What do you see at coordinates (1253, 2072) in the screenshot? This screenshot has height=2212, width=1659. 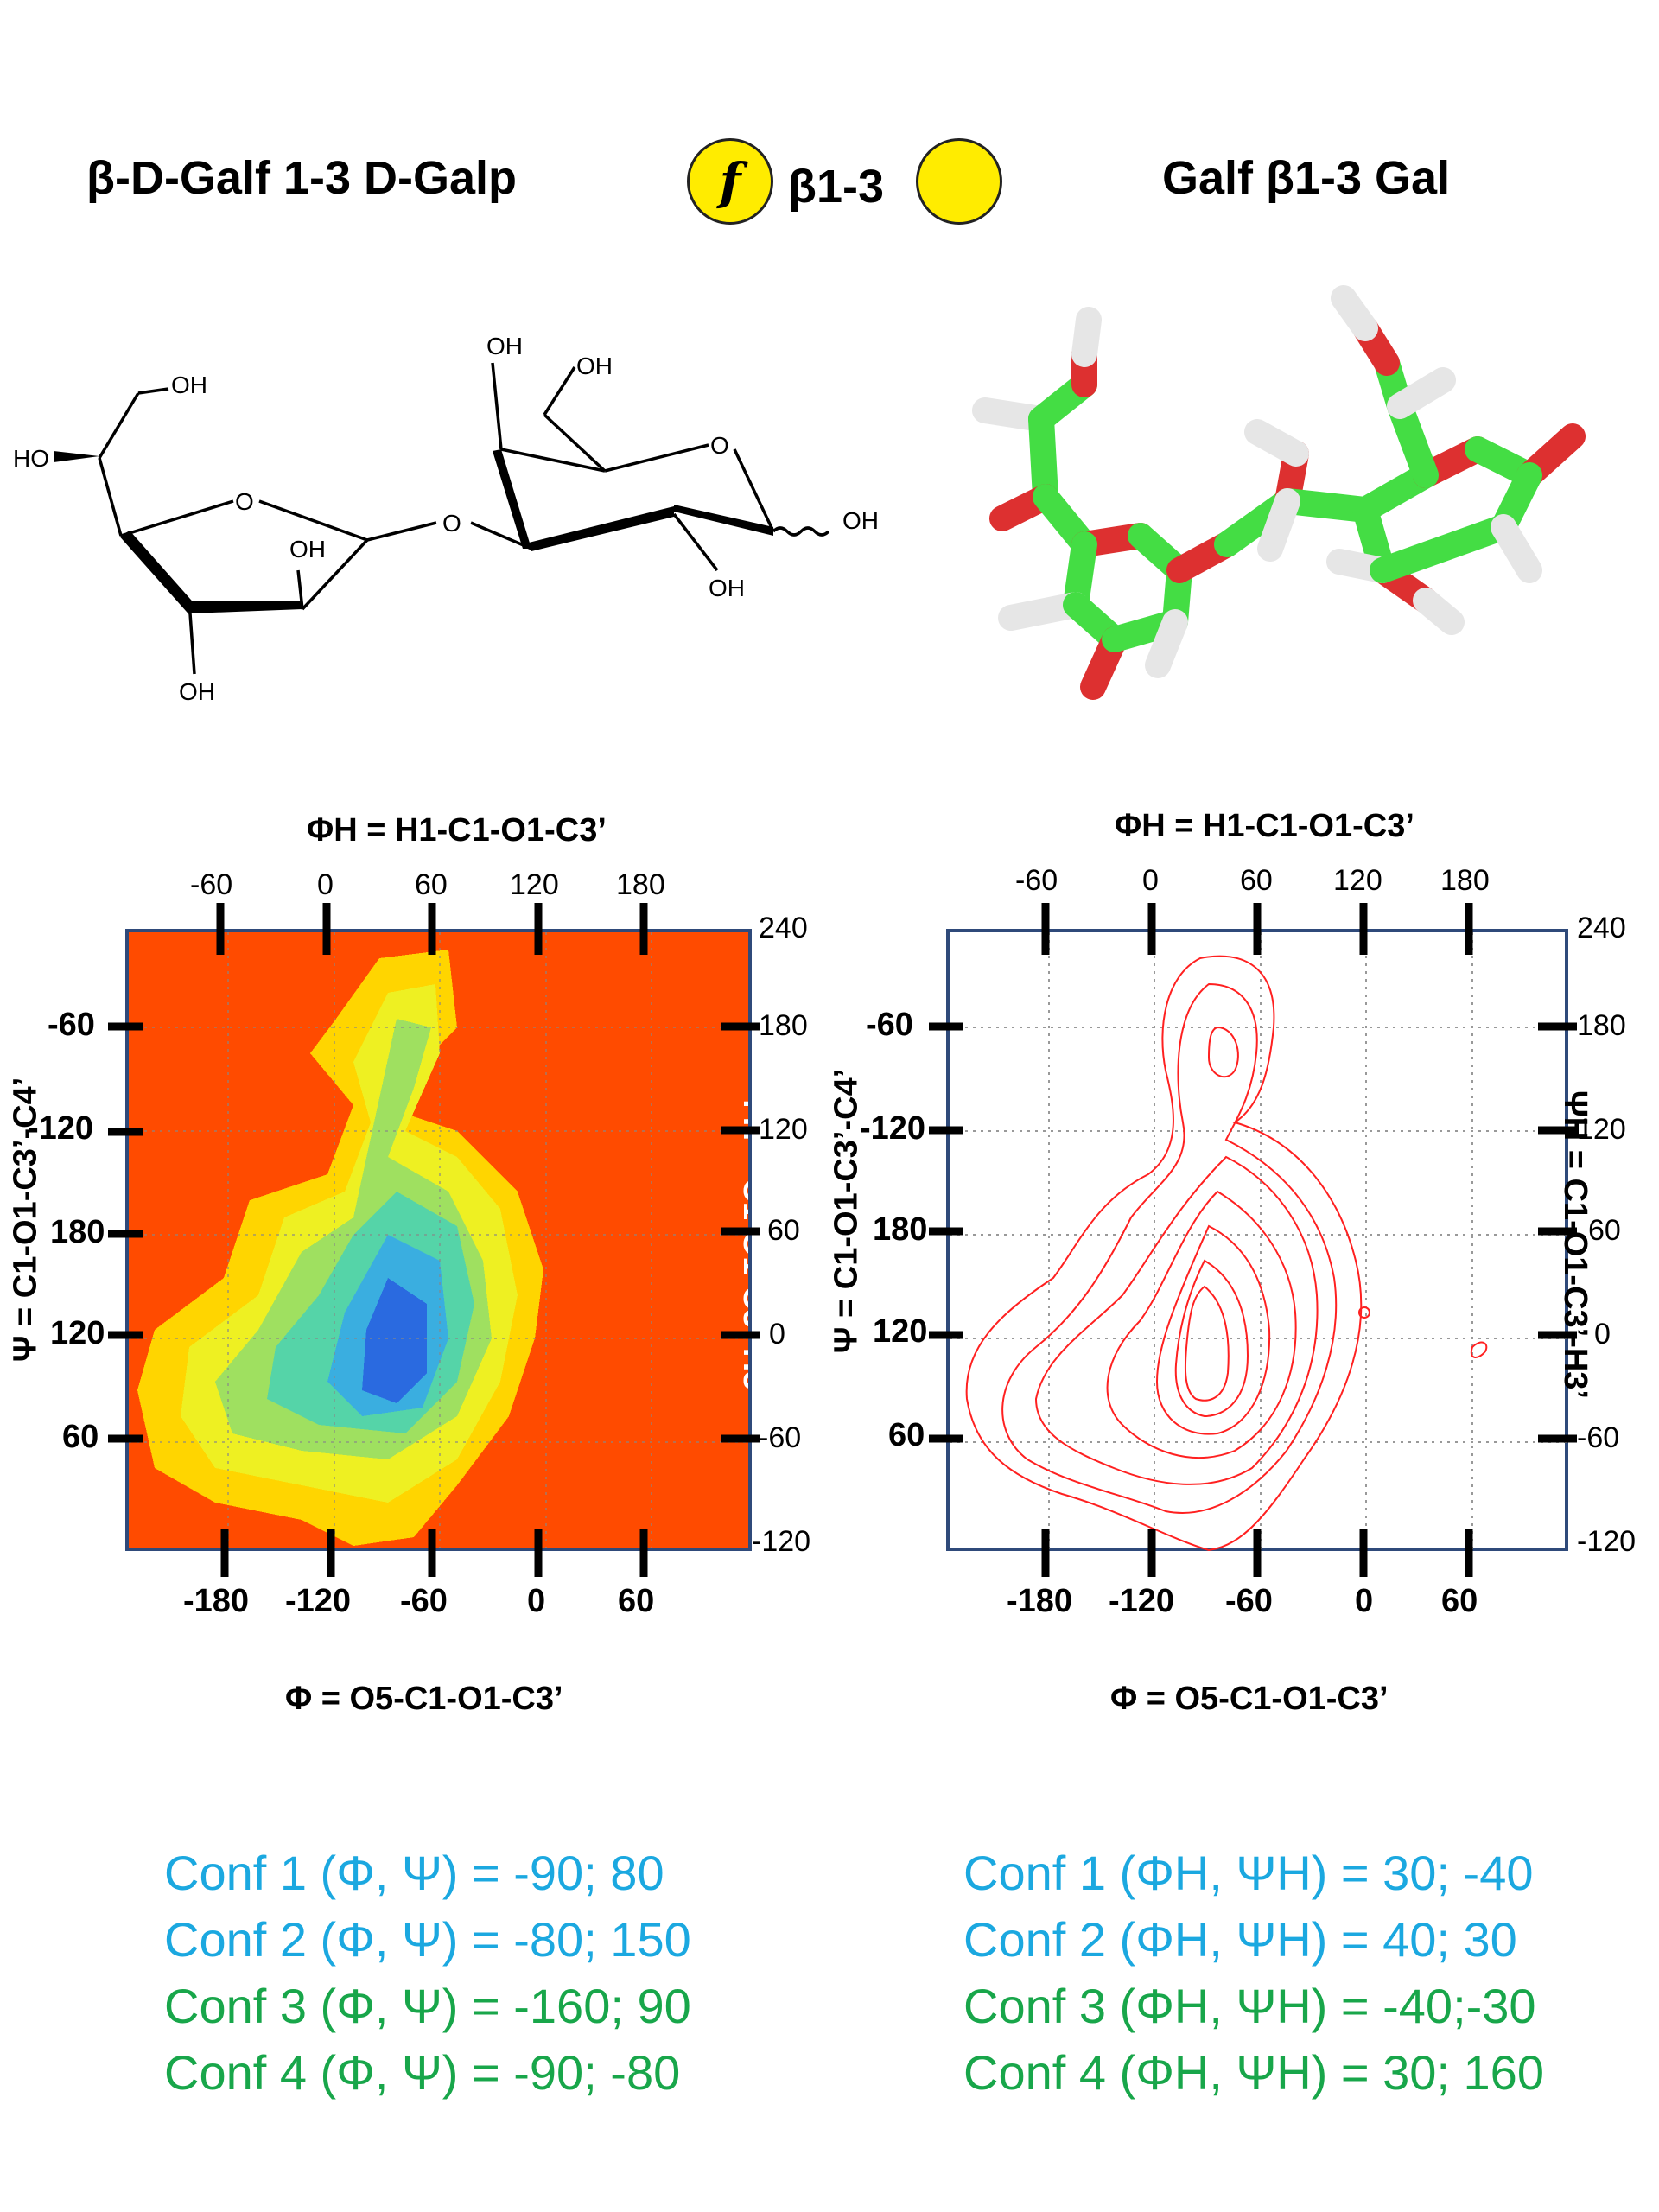 I see `conf-right-4: Conf 4 (ΦH, ΨH) = 30; 160` at bounding box center [1253, 2072].